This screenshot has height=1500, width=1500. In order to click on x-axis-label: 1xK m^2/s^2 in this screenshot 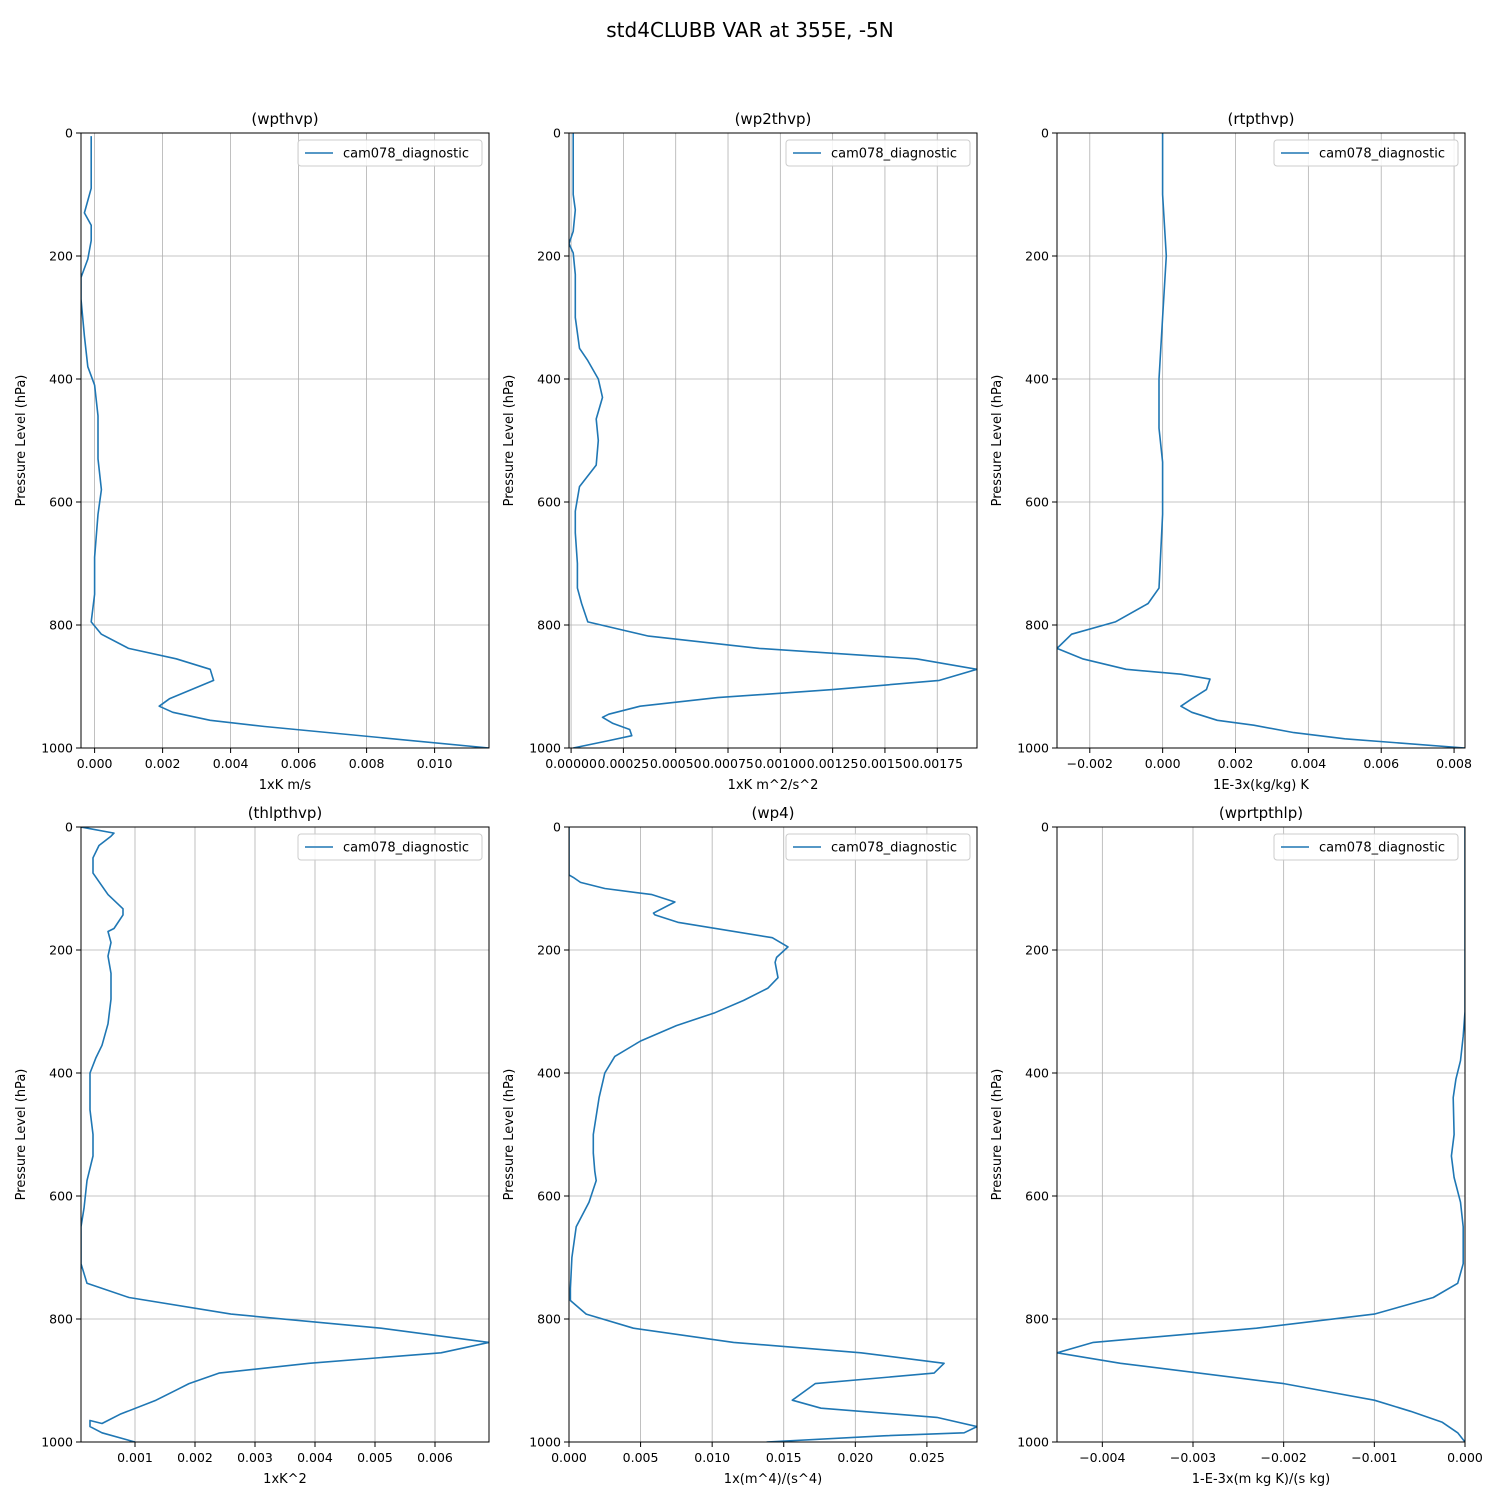, I will do `click(773, 785)`.